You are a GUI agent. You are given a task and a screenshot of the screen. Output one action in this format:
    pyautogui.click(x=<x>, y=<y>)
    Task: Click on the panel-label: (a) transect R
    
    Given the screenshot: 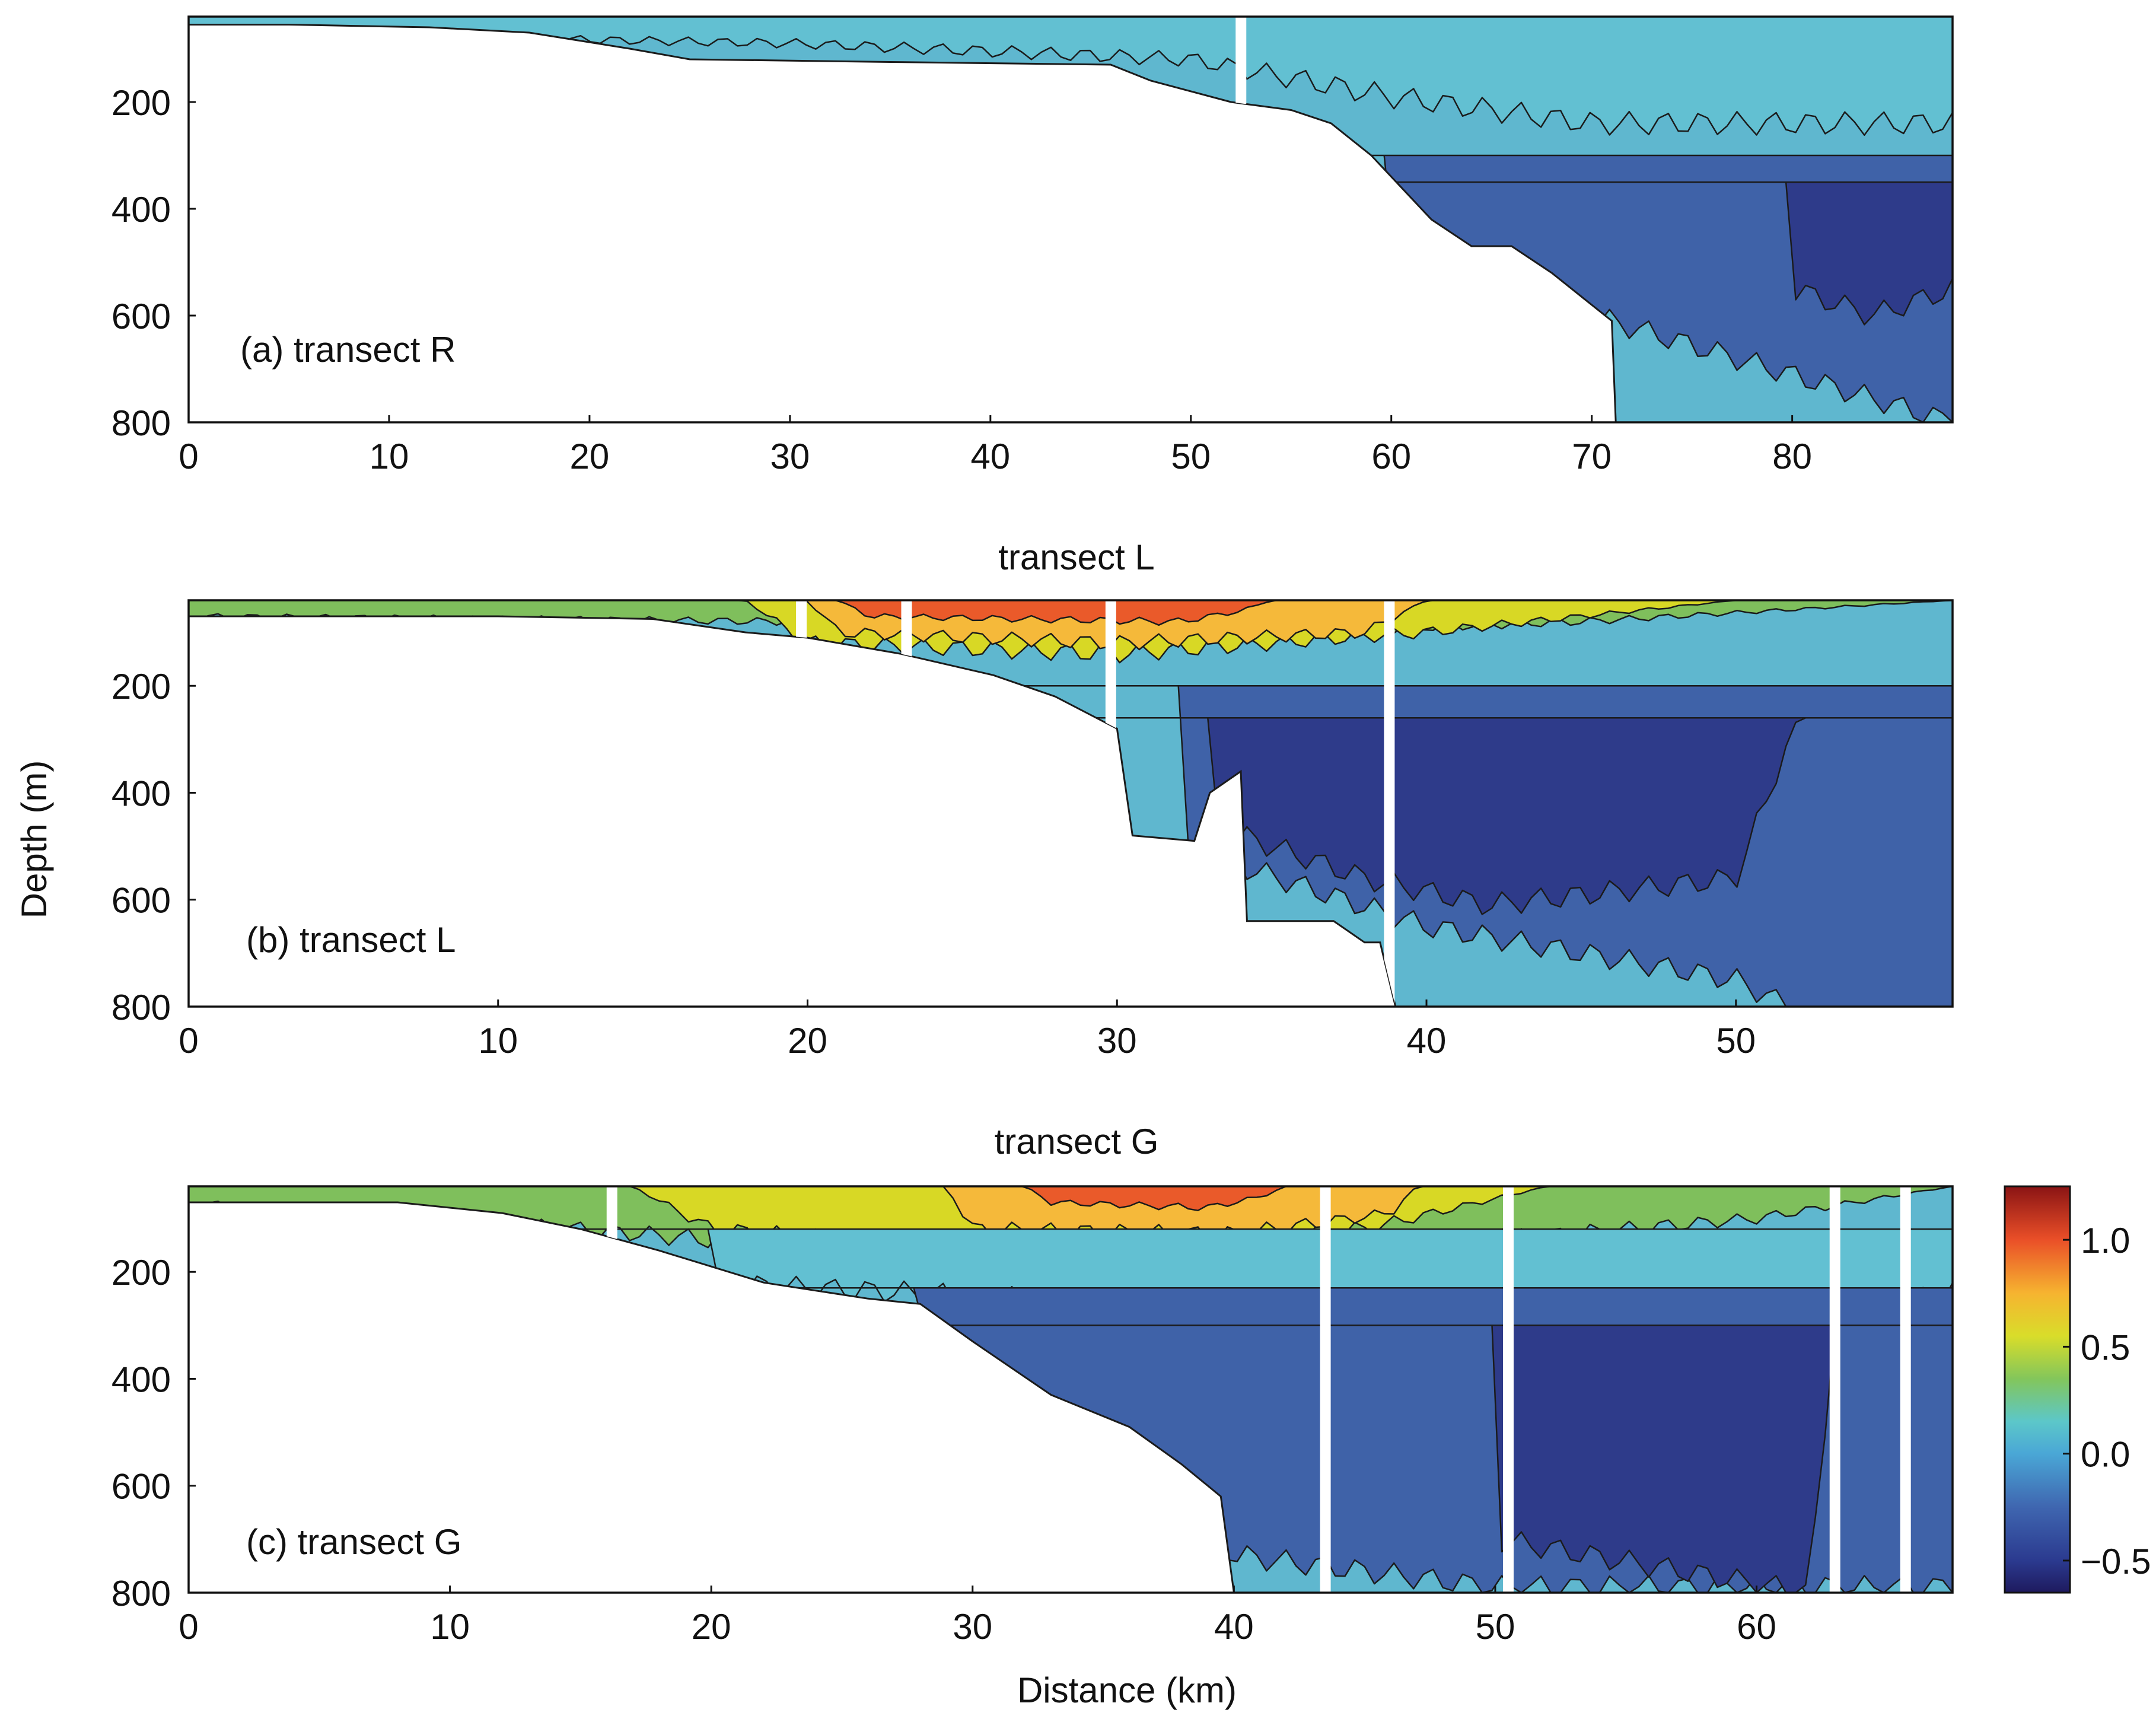 What is the action you would take?
    pyautogui.click(x=348, y=350)
    